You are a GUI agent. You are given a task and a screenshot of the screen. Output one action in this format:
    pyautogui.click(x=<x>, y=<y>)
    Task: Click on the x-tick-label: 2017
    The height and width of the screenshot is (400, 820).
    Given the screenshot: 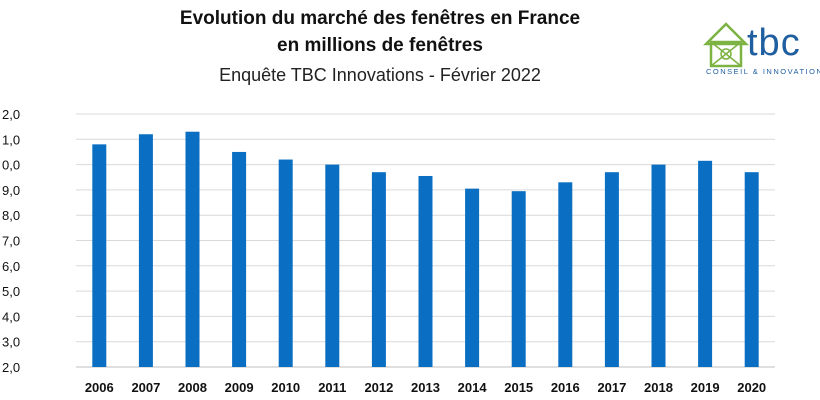 What is the action you would take?
    pyautogui.click(x=611, y=387)
    